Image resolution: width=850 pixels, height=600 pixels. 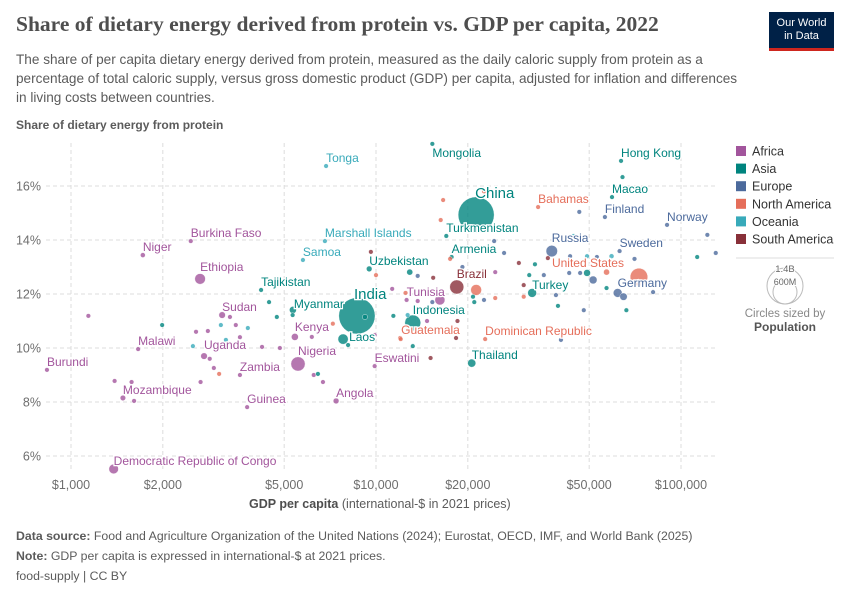 I want to click on point-china, so click(x=476, y=215).